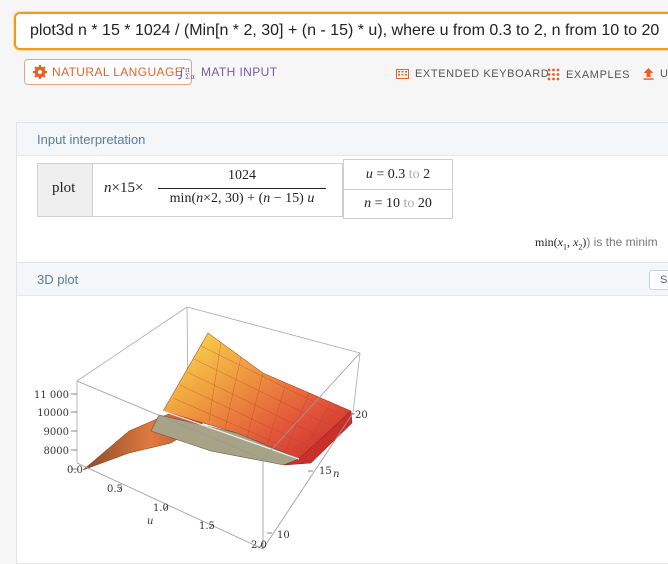  I want to click on footnote-prefix: min(, so click(546, 242).